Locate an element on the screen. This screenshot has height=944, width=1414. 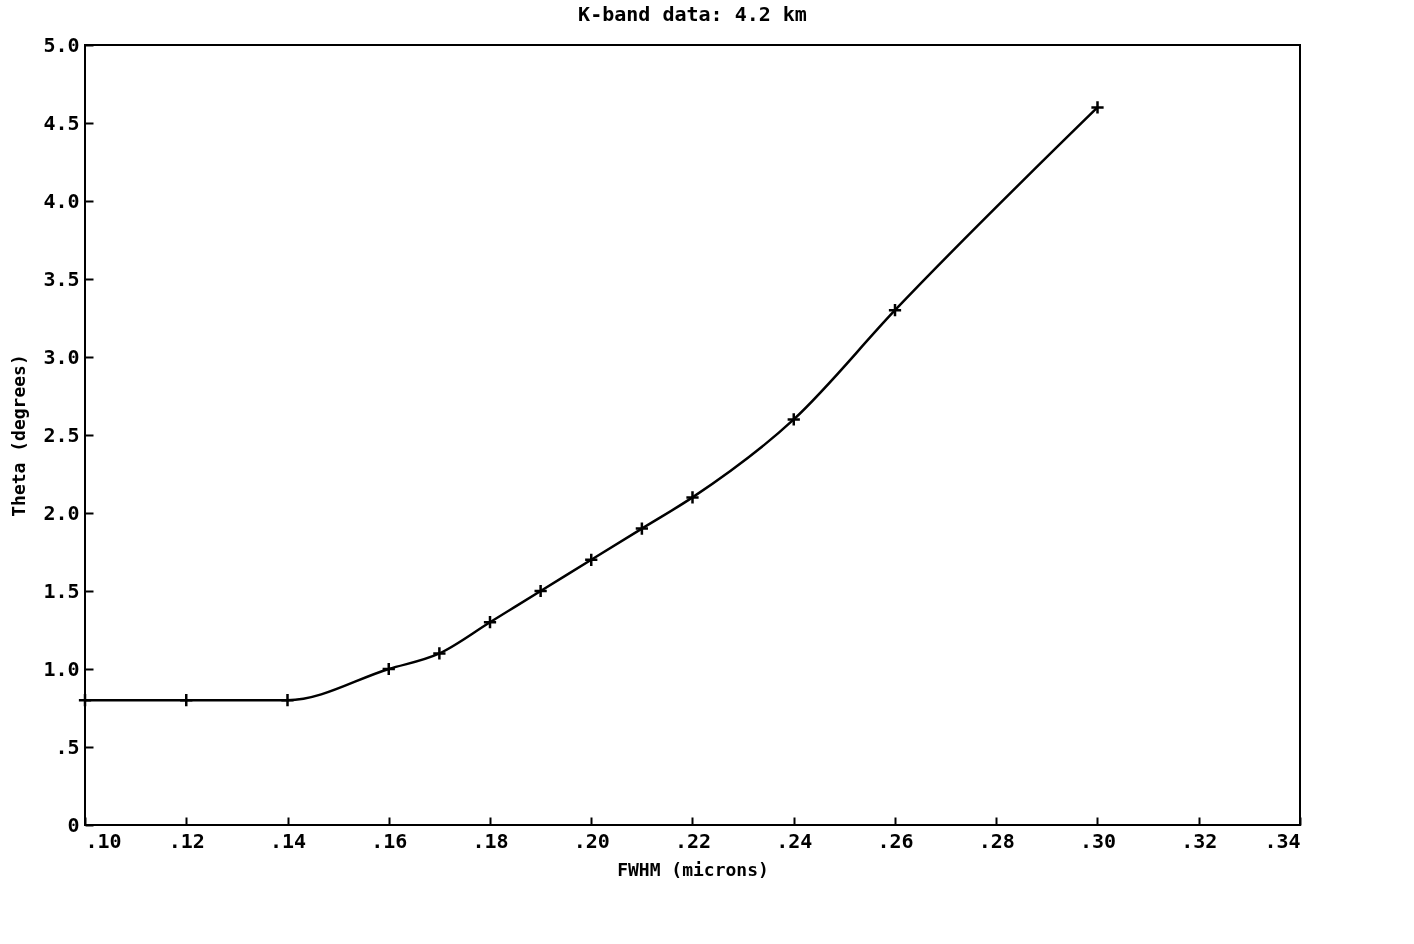
y-tick-label: 1.0 is located at coordinates (61, 668).